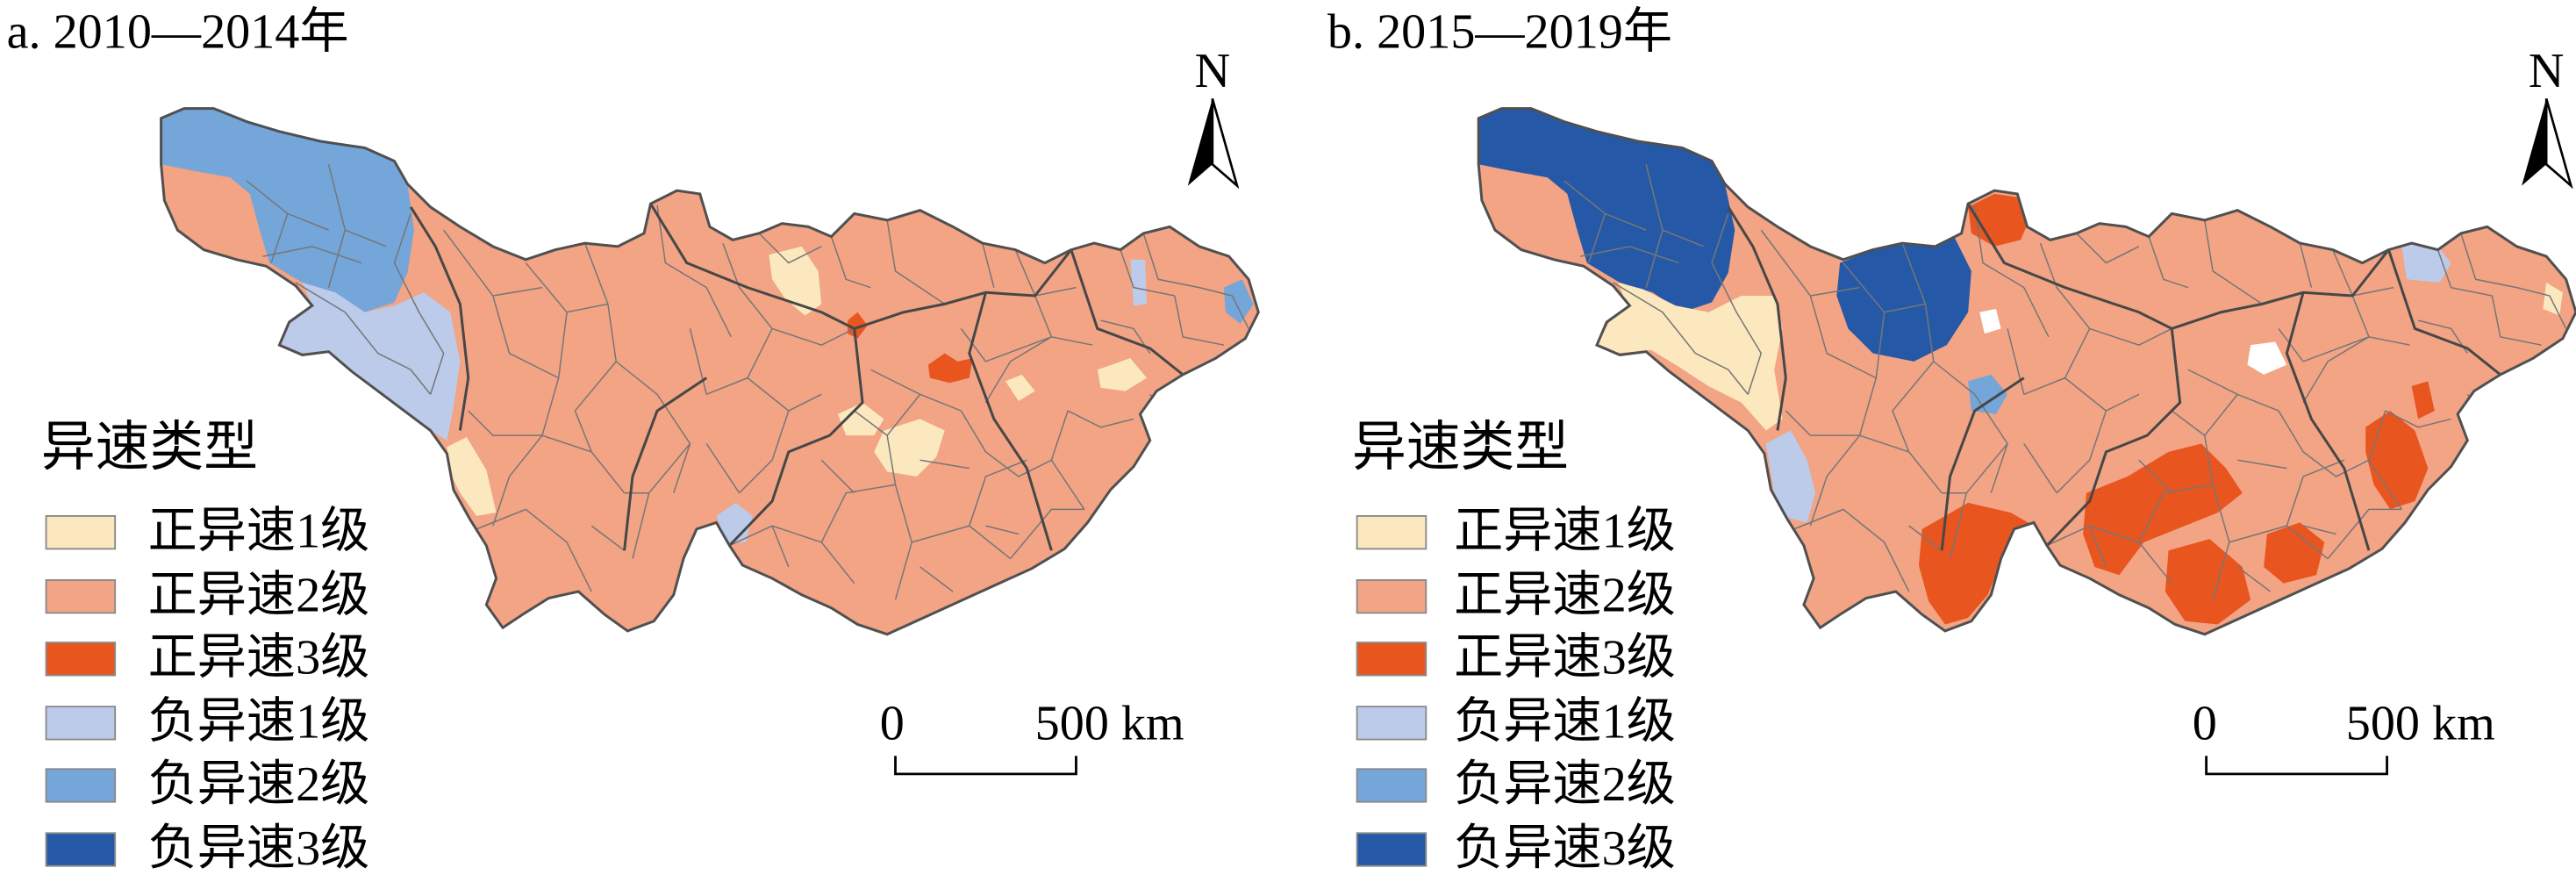  Describe the element at coordinates (1499, 32) in the screenshot. I see `panel-title: b. 2015—2019年` at that location.